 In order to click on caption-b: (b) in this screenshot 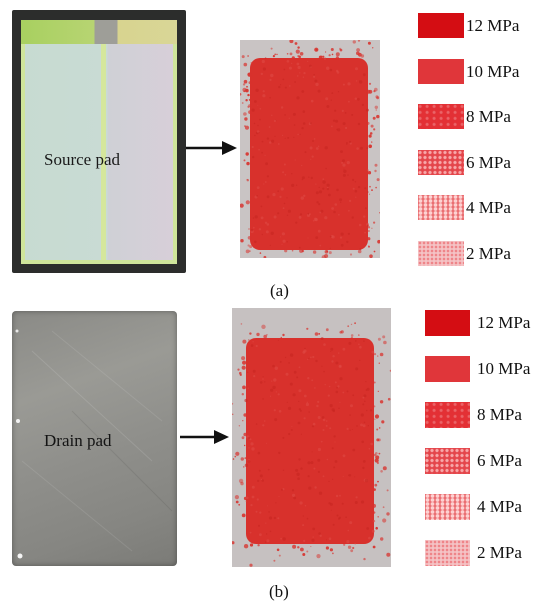, I will do `click(279, 591)`.